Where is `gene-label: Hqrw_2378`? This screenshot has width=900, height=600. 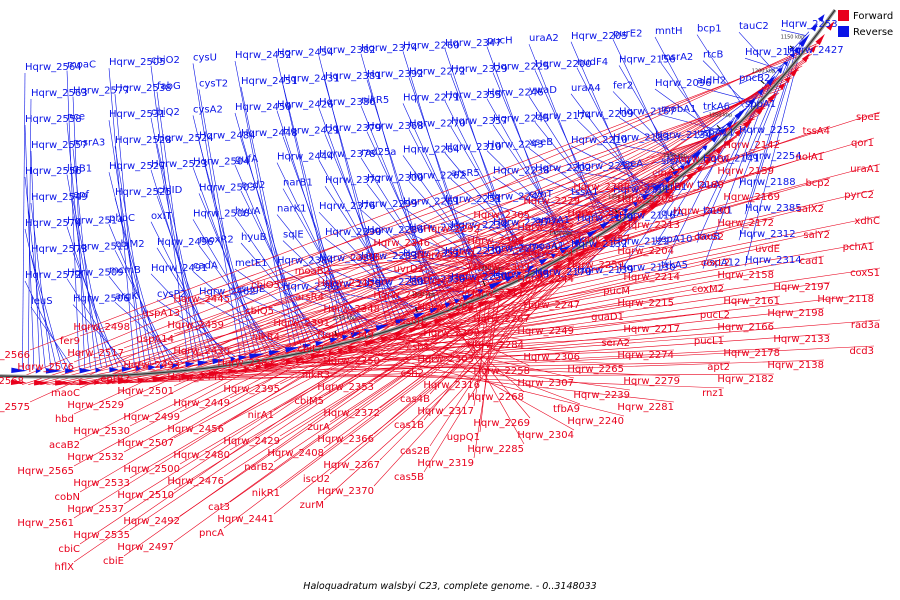
gene-label: Hqrw_2378 is located at coordinates (347, 154).